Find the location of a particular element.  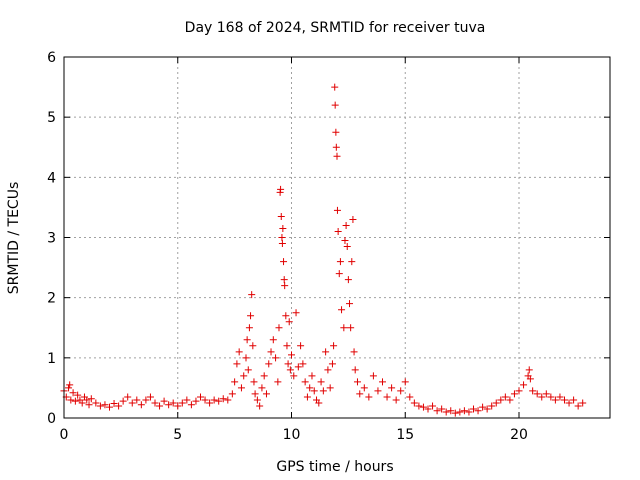

y-tick-label: 5 is located at coordinates (51, 118).